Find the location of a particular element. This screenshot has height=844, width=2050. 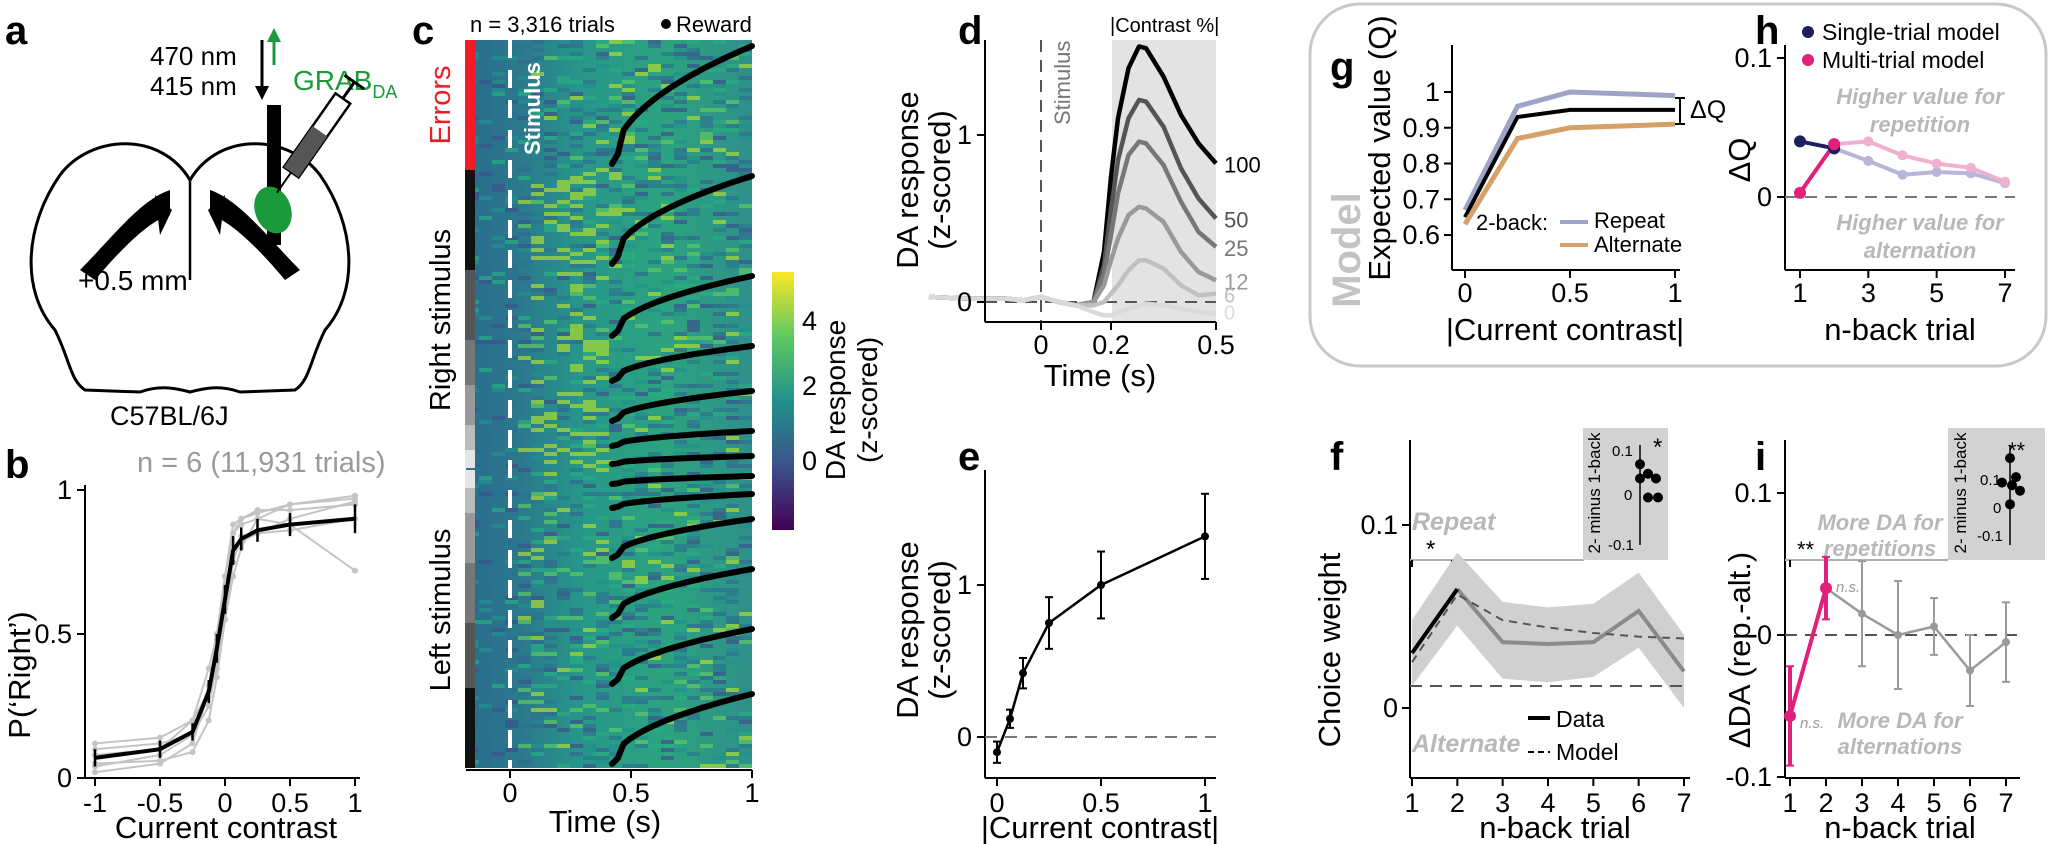

d-ylabel-1: DA response is located at coordinates (907, 180).